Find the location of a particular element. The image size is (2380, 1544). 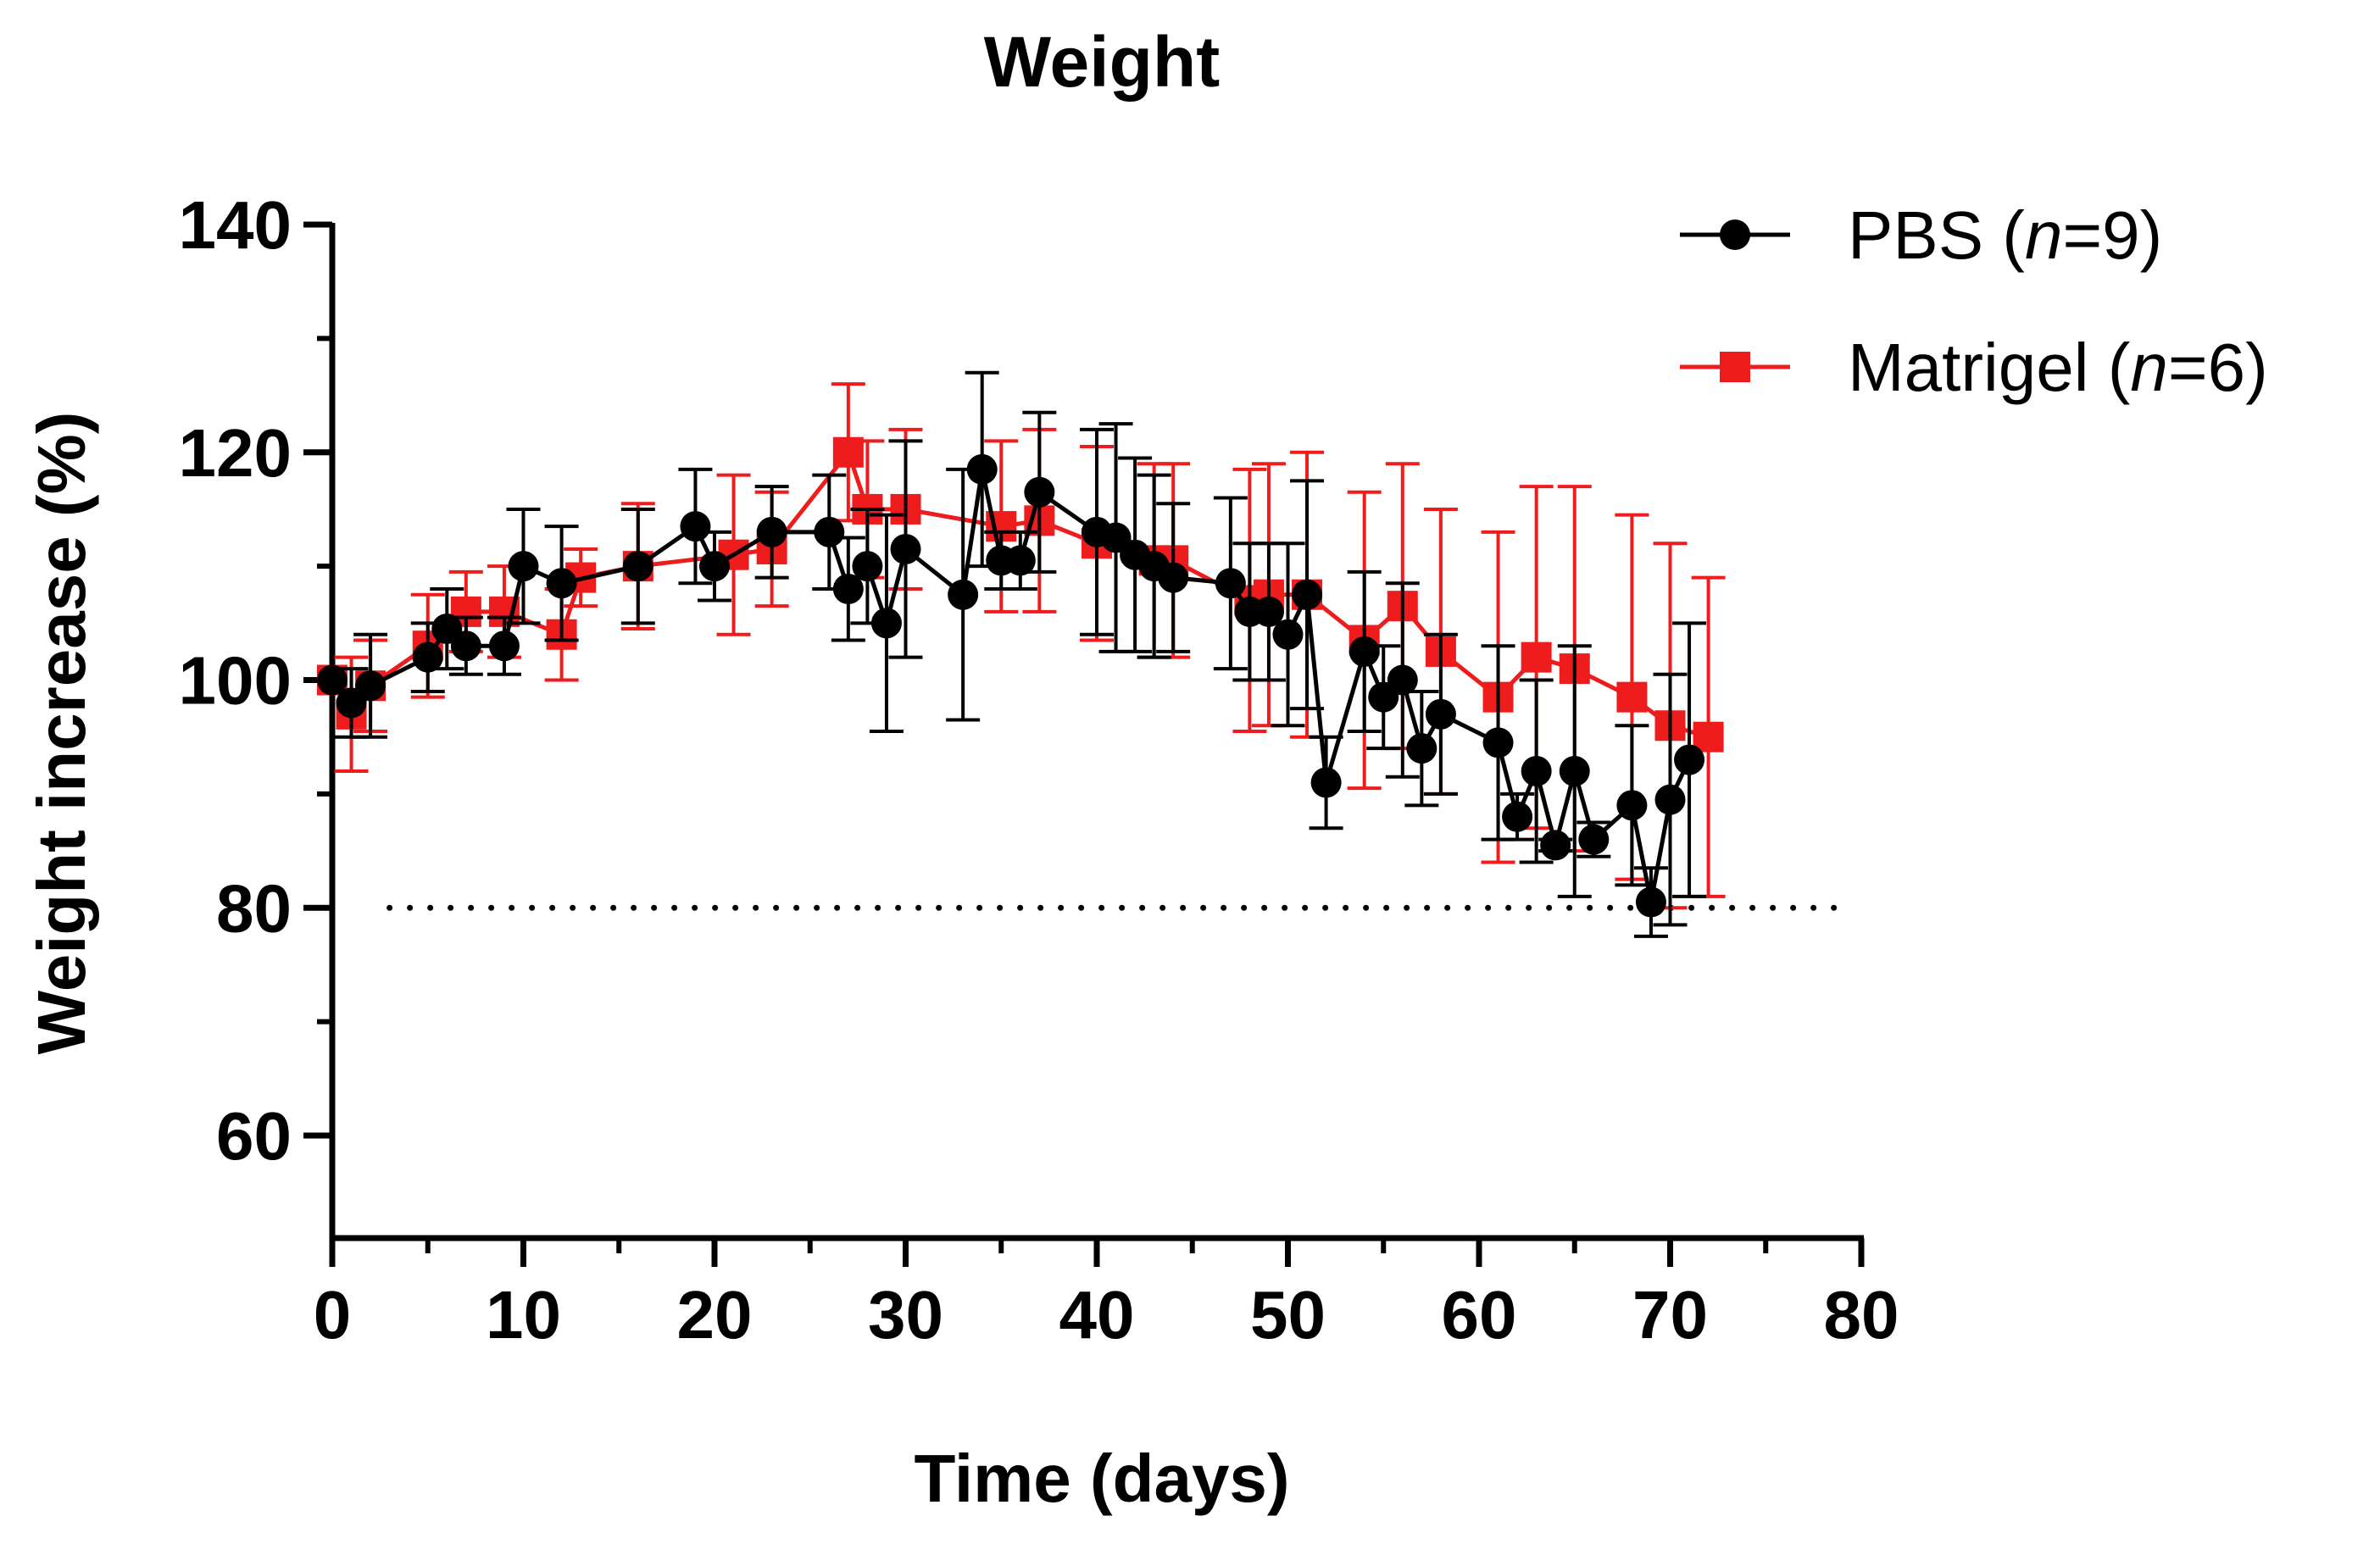

legend-label-rest: =9) is located at coordinates (2112, 235).